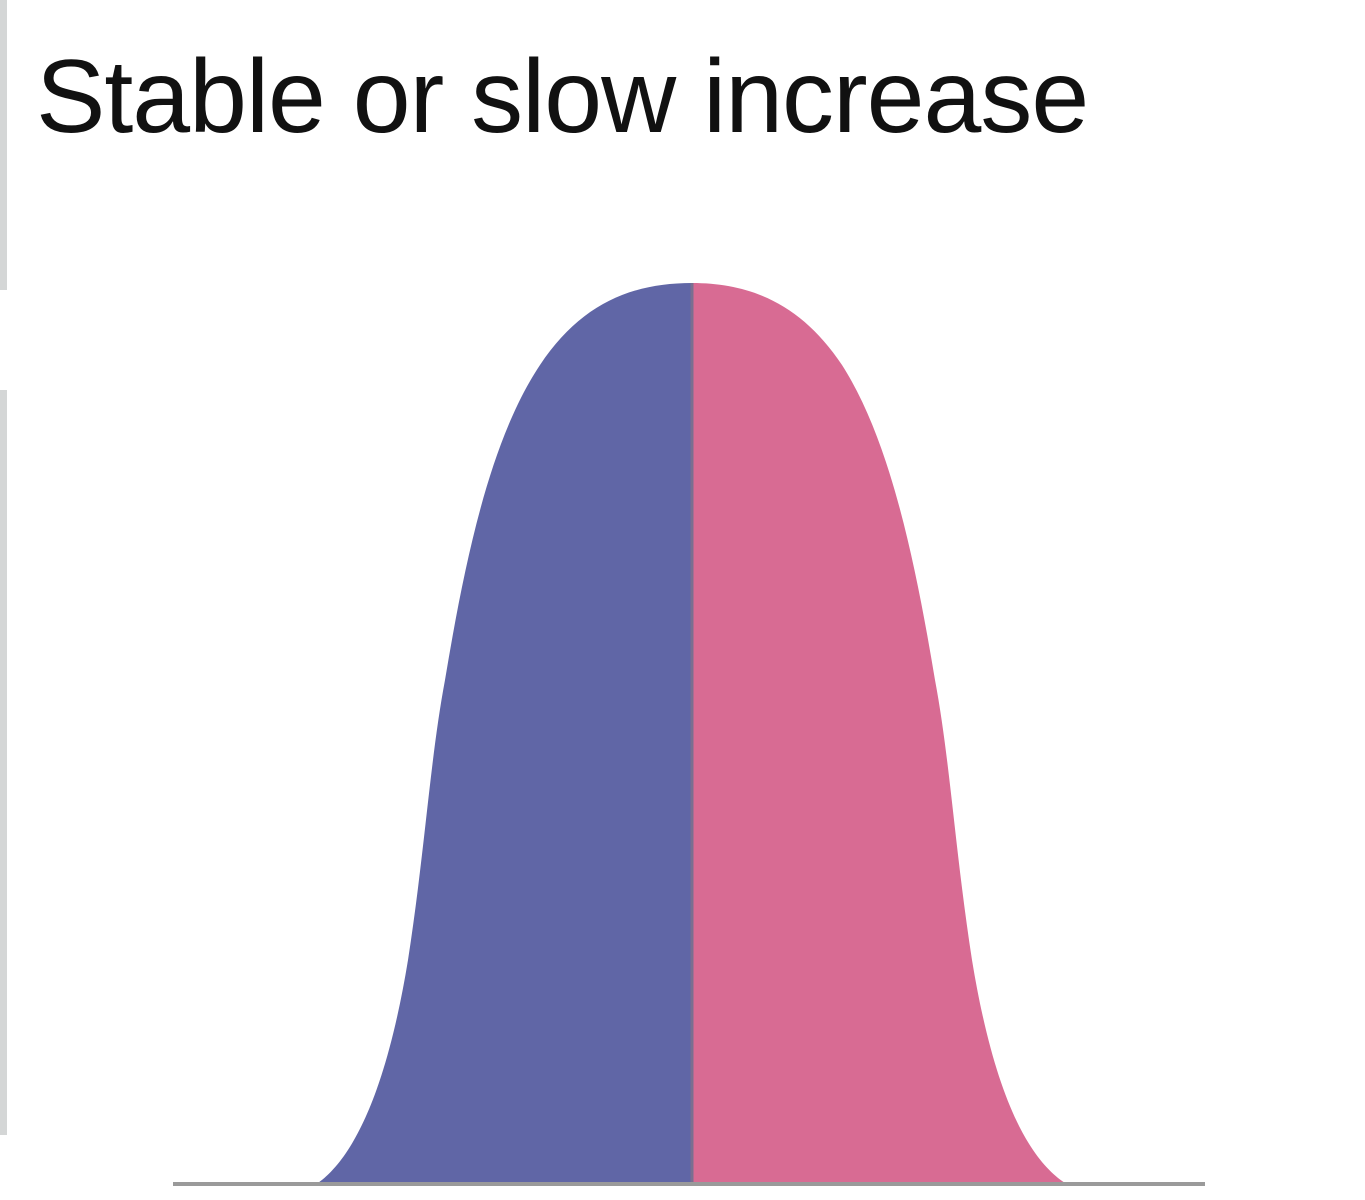 The width and height of the screenshot is (1365, 1200). Describe the element at coordinates (562, 97) in the screenshot. I see `chart-title: Stable or slow increase` at that location.